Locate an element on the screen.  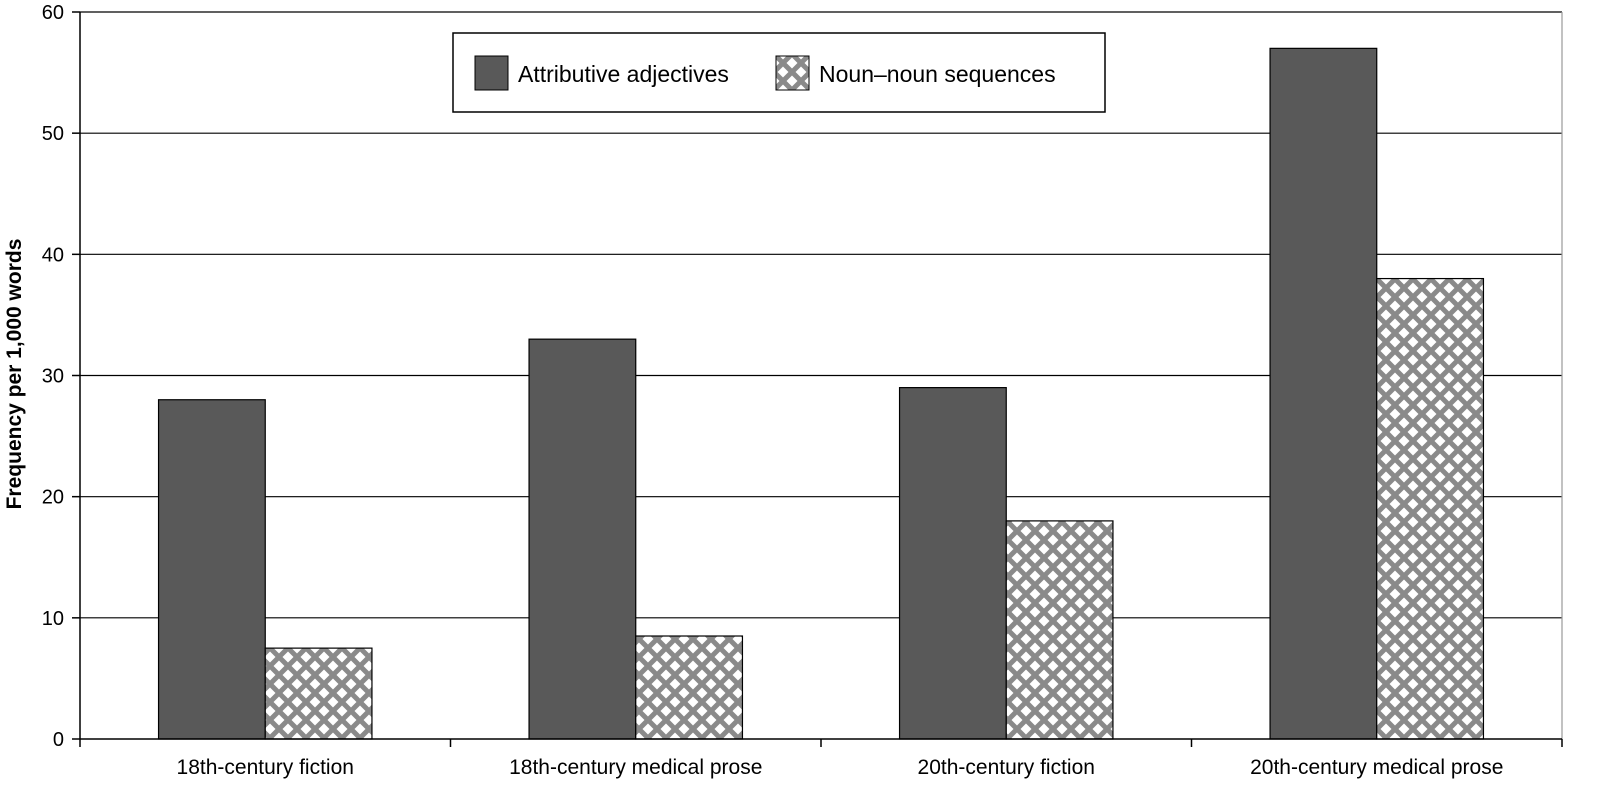
x-tick-label: 18th-century fiction is located at coordinates (265, 767).